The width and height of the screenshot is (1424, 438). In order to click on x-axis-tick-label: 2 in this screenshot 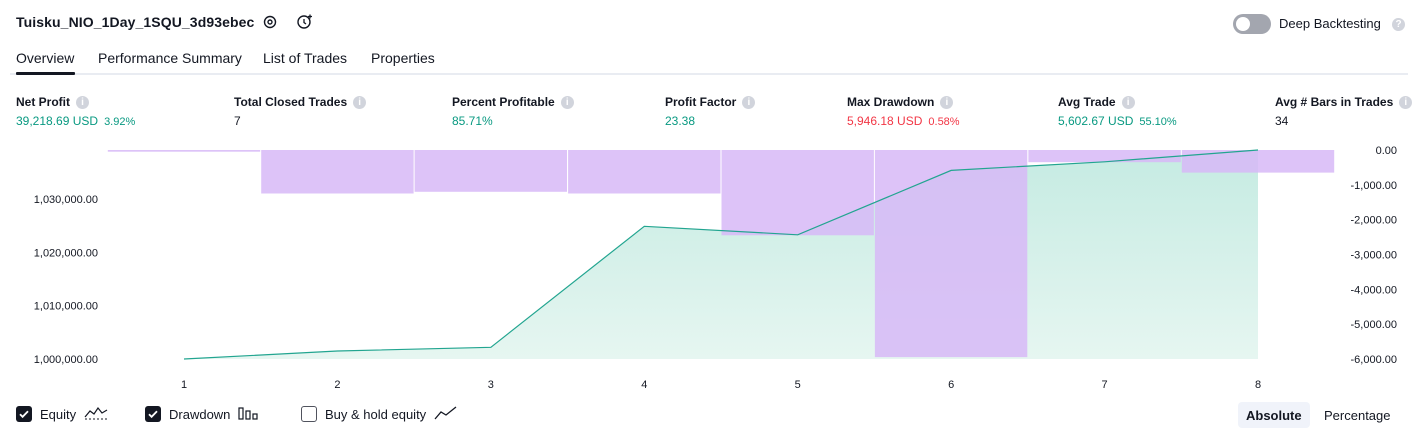, I will do `click(337, 385)`.